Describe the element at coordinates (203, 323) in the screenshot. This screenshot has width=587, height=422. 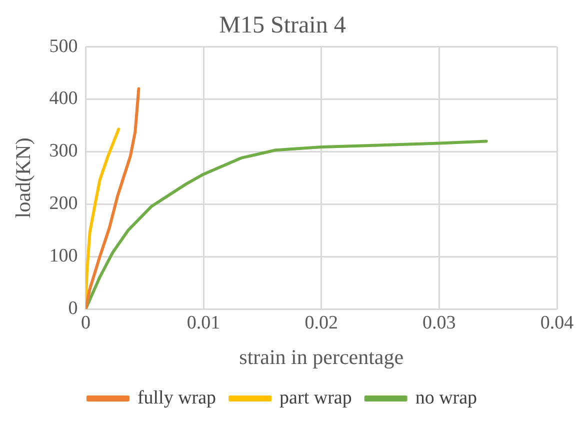
I see `x-tick-label: 0.01` at that location.